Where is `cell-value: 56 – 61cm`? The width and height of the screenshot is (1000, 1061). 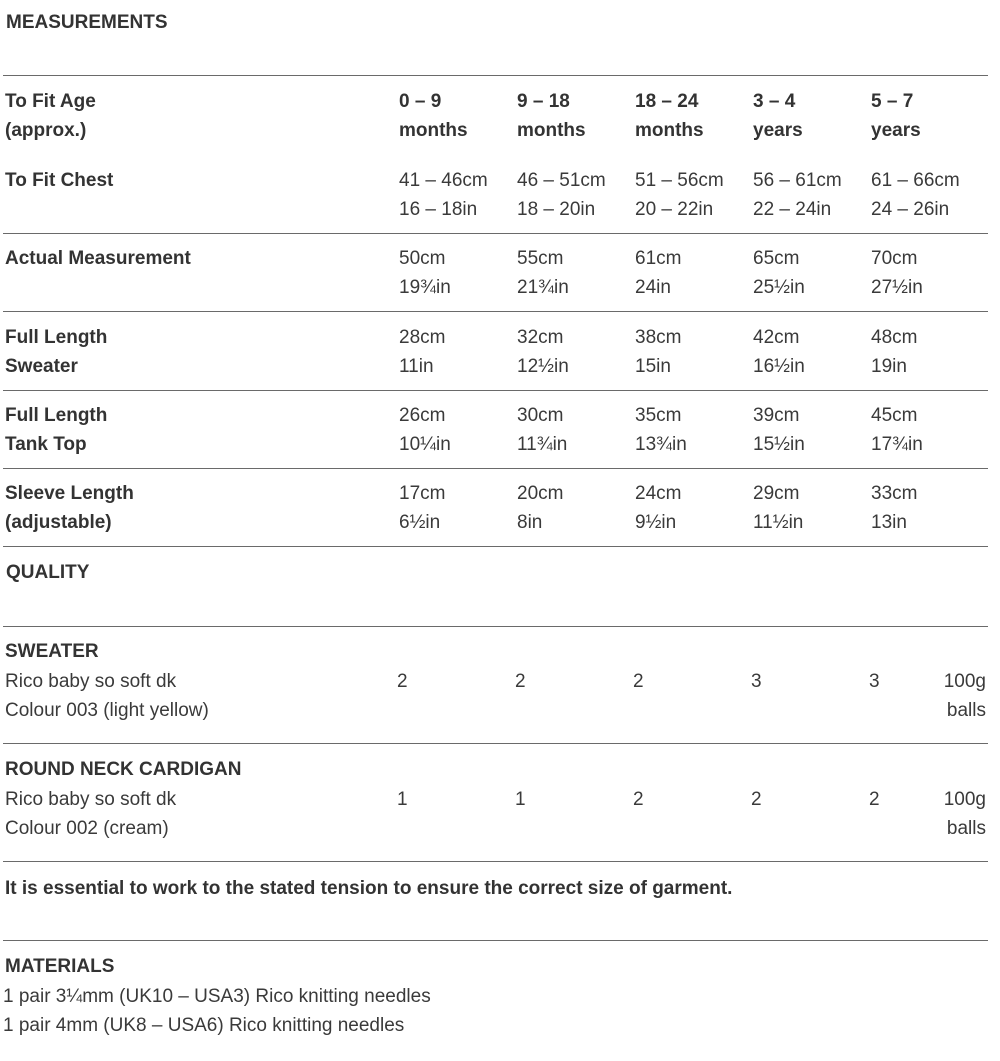
cell-value: 56 – 61cm is located at coordinates (797, 180).